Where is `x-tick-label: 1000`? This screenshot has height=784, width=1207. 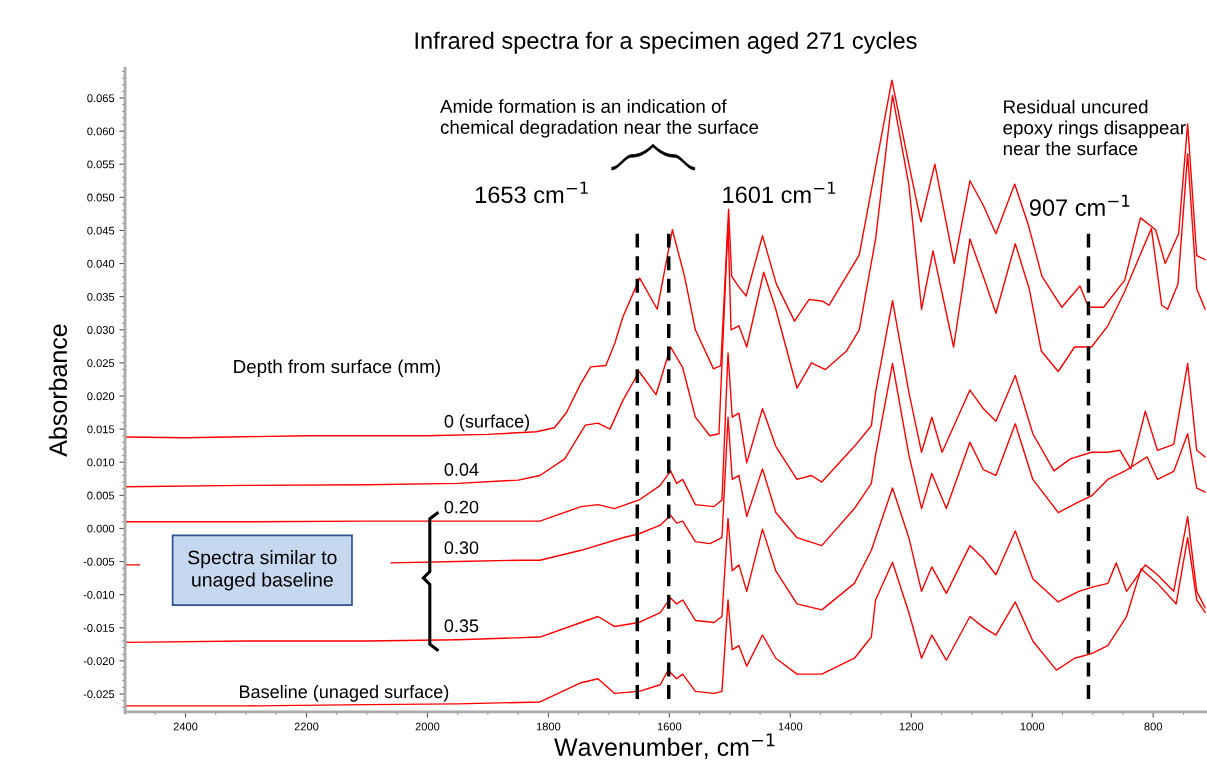 x-tick-label: 1000 is located at coordinates (1032, 726).